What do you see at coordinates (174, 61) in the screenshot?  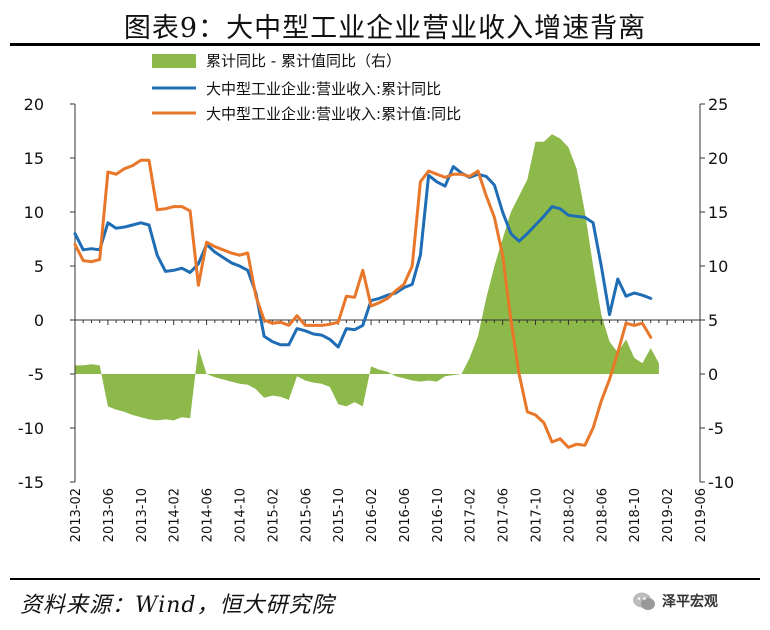 I see `legend-swatch-area` at bounding box center [174, 61].